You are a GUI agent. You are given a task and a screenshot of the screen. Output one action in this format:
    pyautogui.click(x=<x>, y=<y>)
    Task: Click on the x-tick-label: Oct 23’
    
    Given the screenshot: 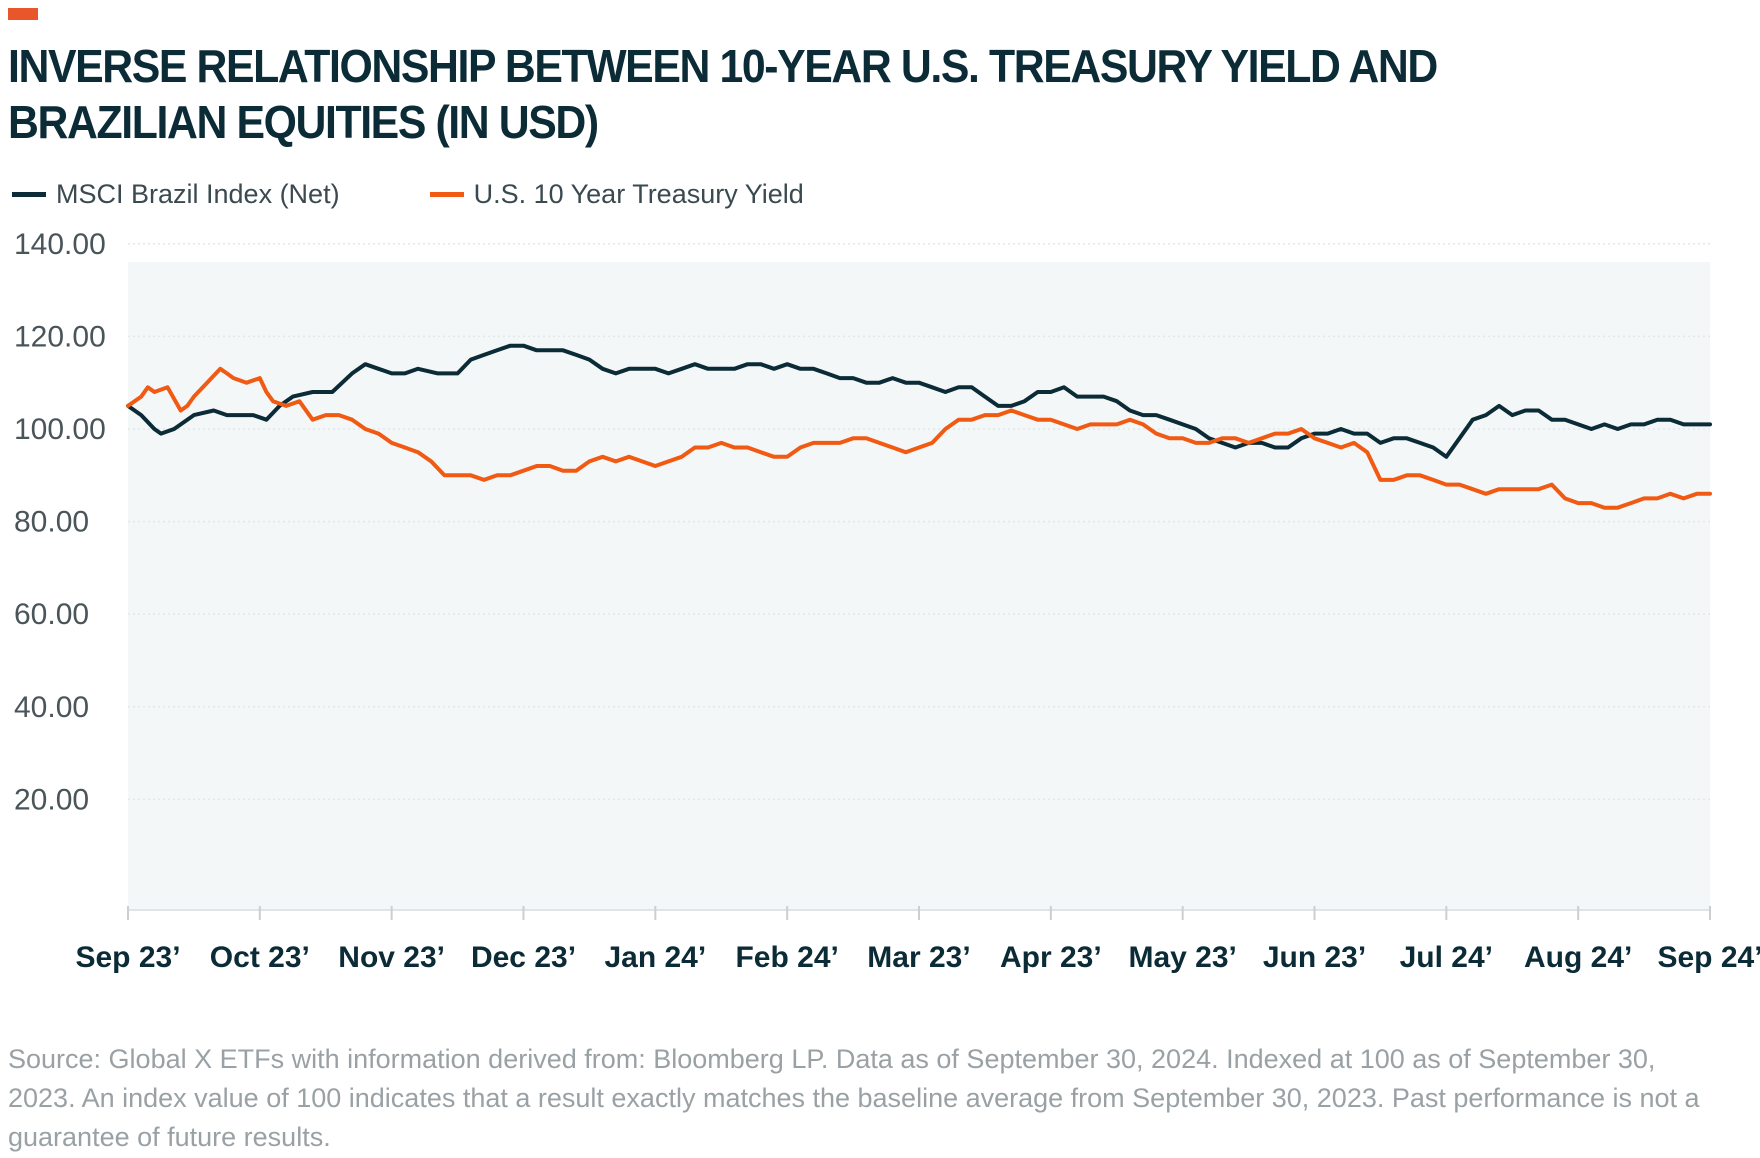 What is the action you would take?
    pyautogui.click(x=260, y=957)
    